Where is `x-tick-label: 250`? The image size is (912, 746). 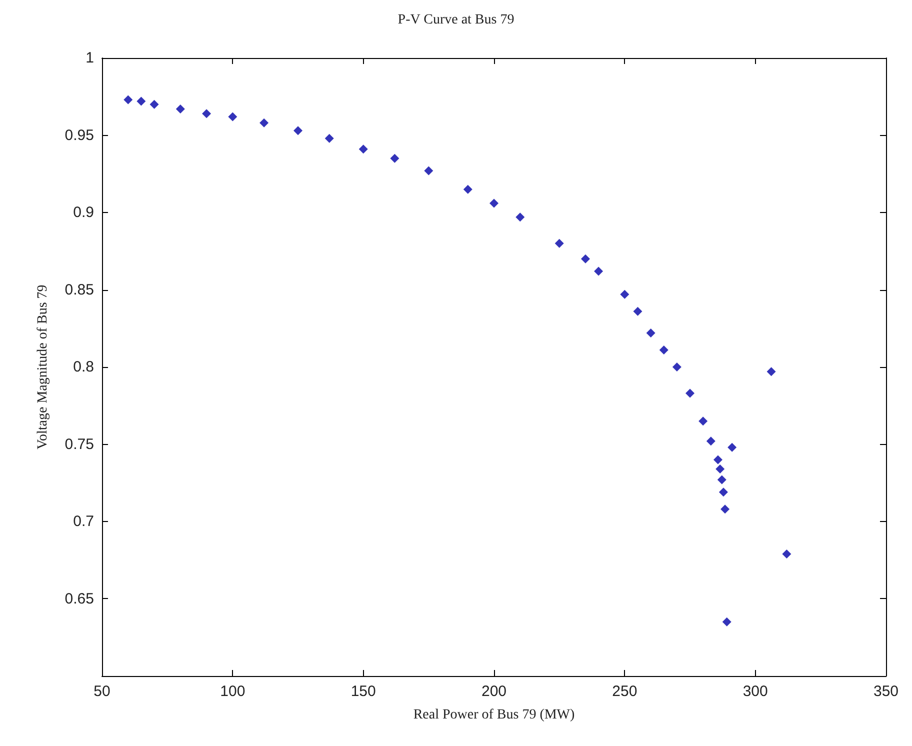
x-tick-label: 250 is located at coordinates (625, 691).